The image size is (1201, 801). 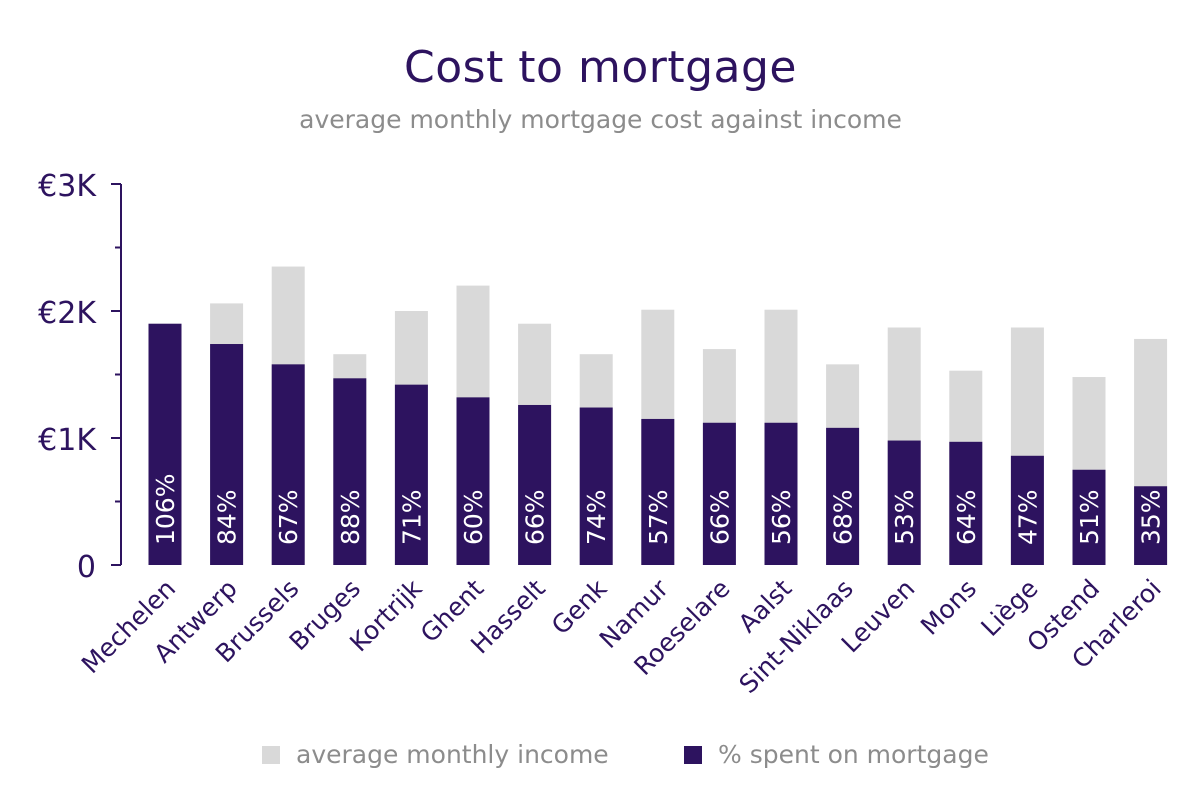 What do you see at coordinates (843, 517) in the screenshot?
I see `bar-percent-label-11: 68%` at bounding box center [843, 517].